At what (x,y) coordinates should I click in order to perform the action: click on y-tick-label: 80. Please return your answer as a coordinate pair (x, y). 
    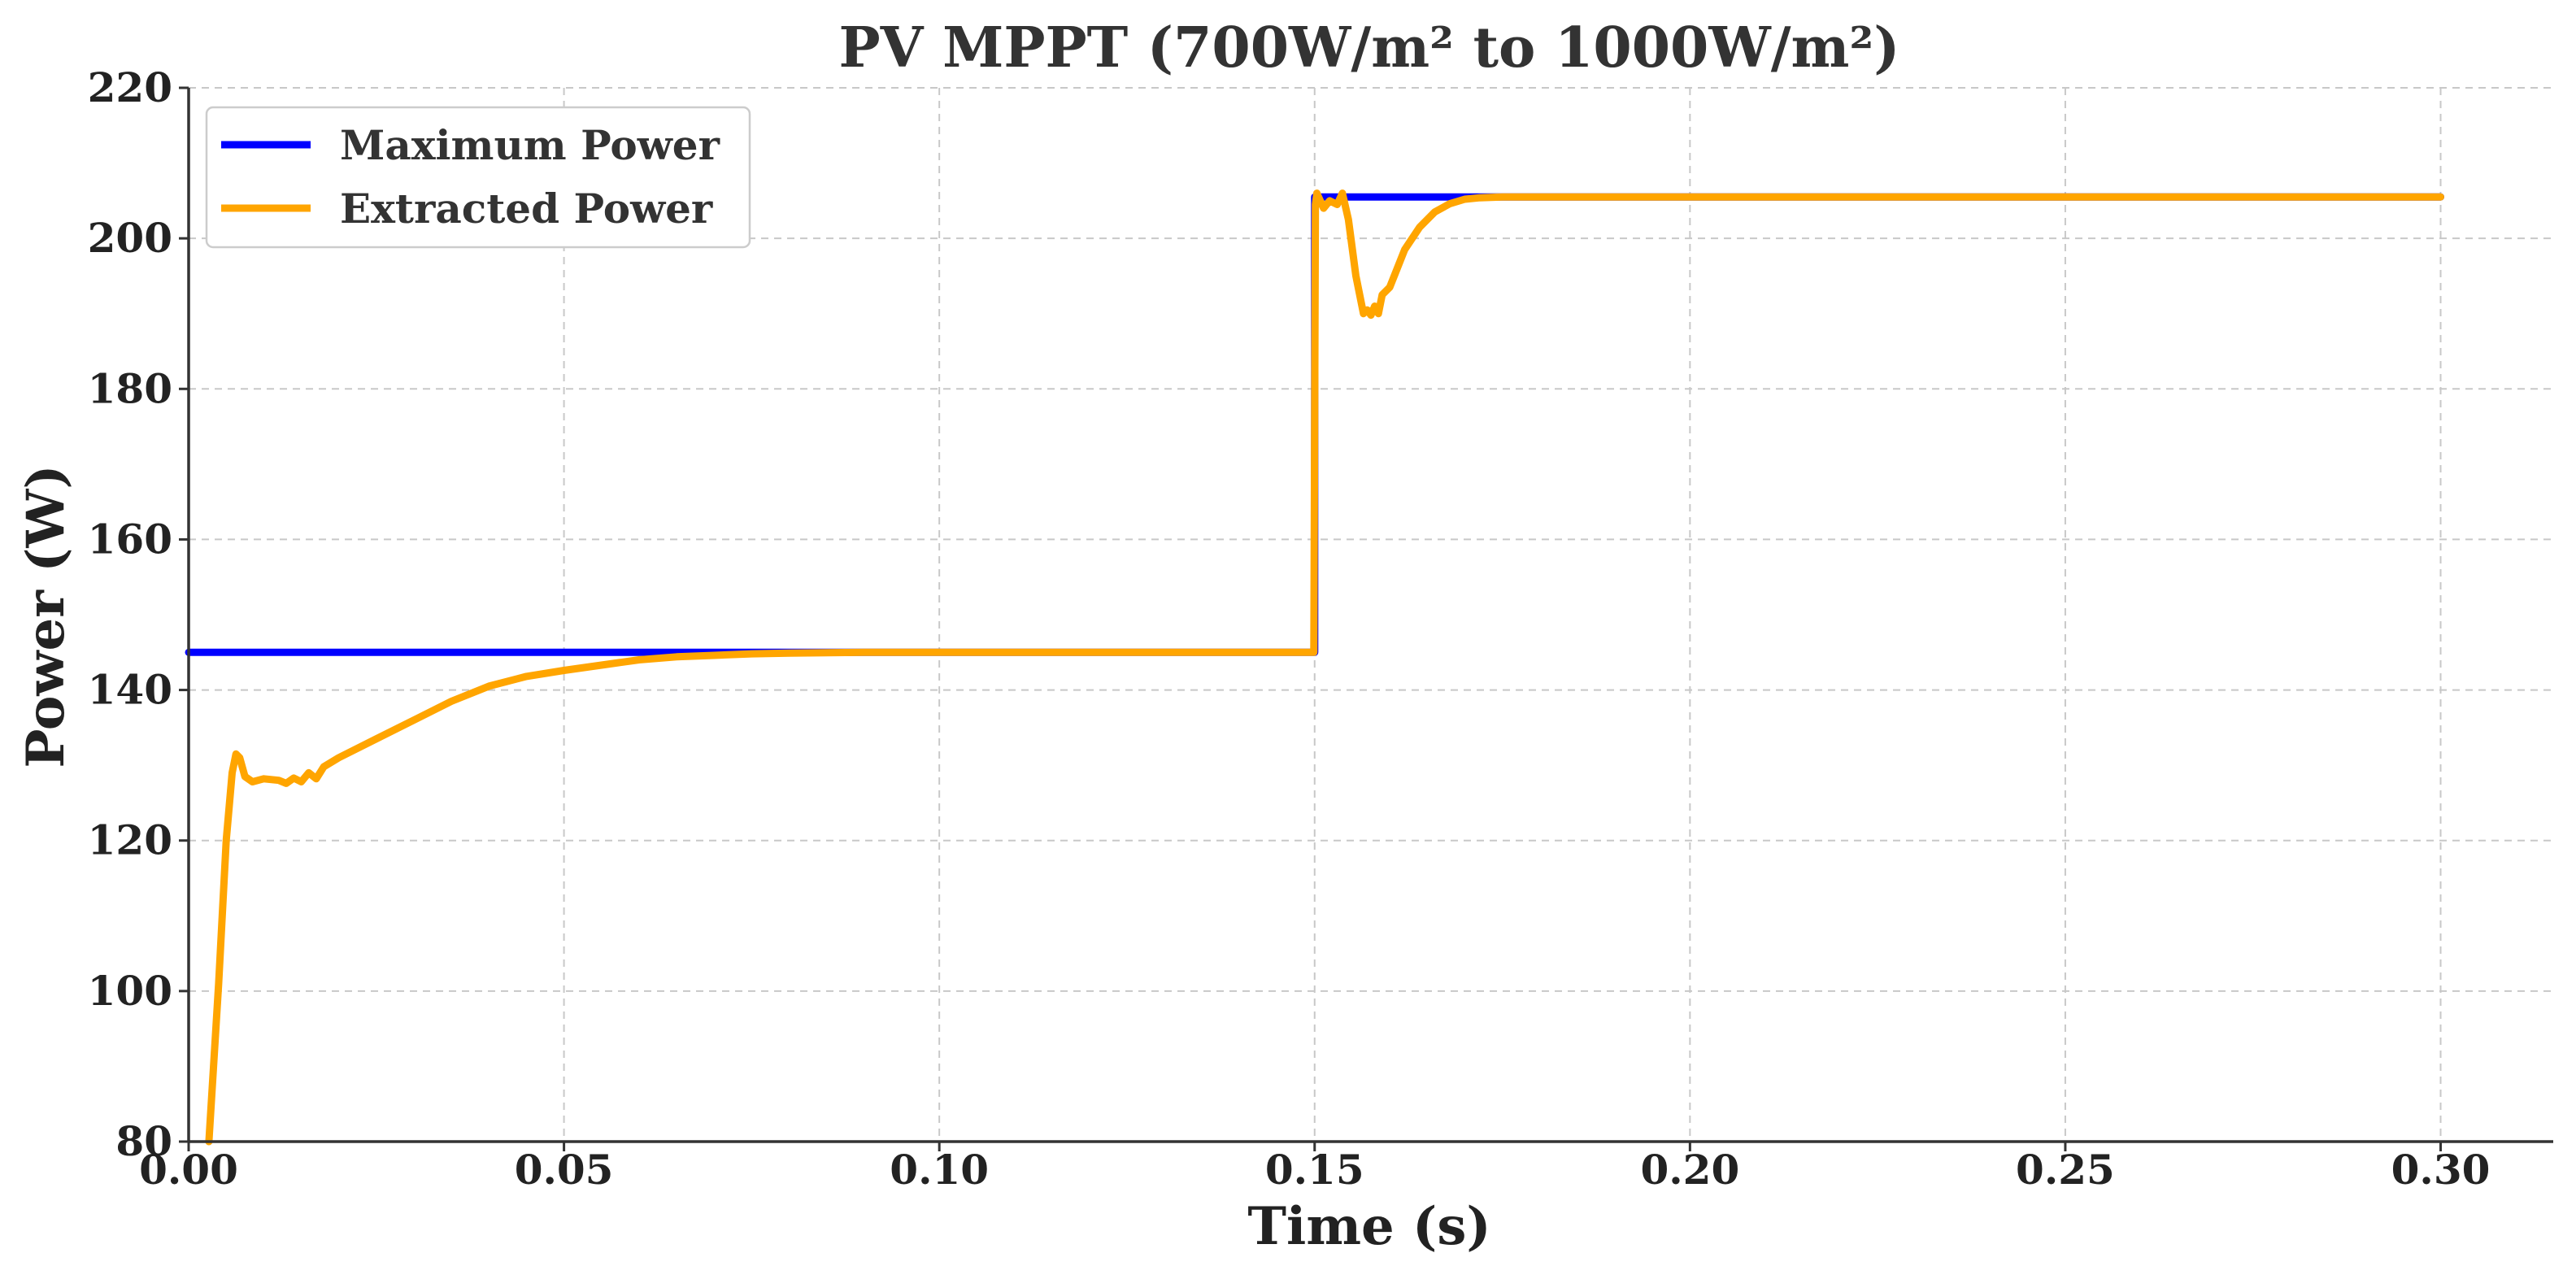
    Looking at the image, I should click on (143, 1141).